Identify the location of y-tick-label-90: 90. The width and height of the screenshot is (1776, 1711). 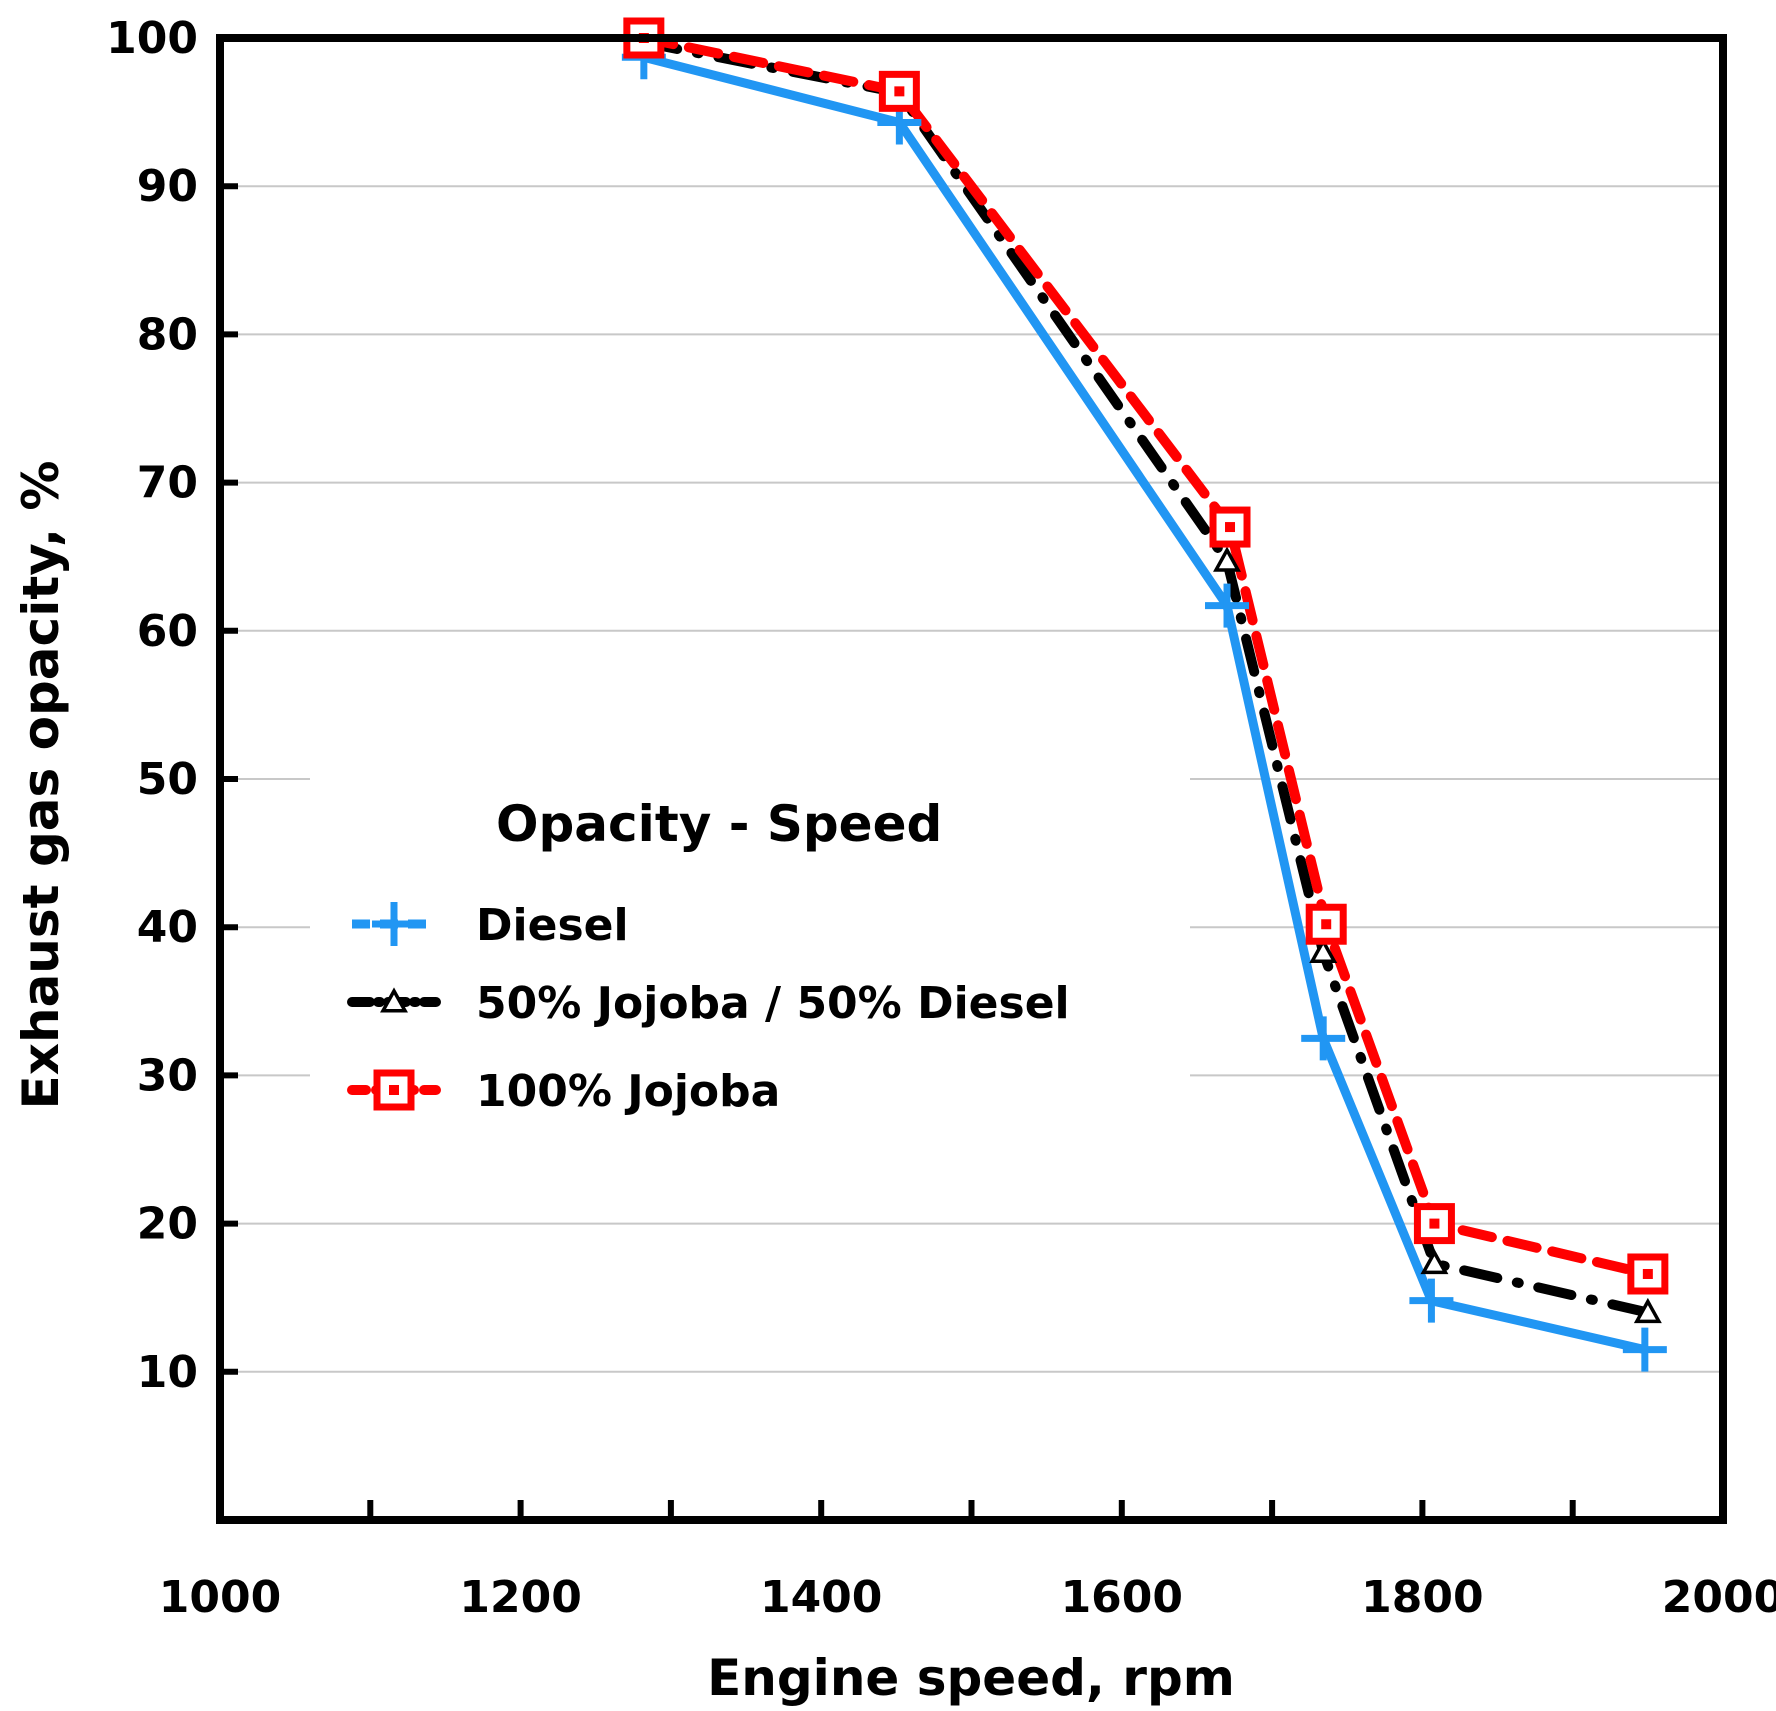
(167, 186).